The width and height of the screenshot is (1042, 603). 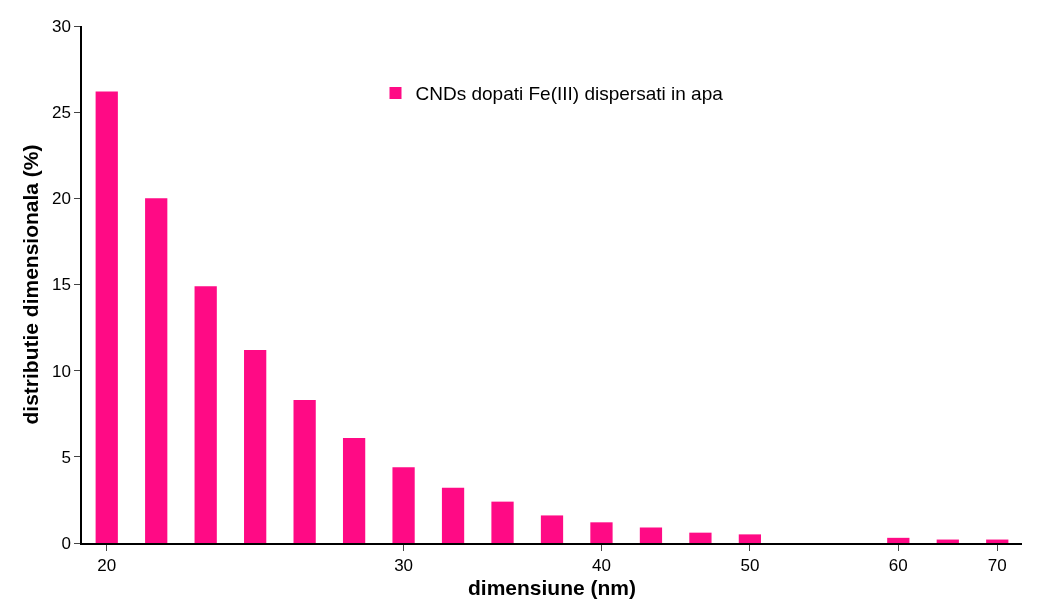 What do you see at coordinates (997, 566) in the screenshot?
I see `x-tick-label: 70` at bounding box center [997, 566].